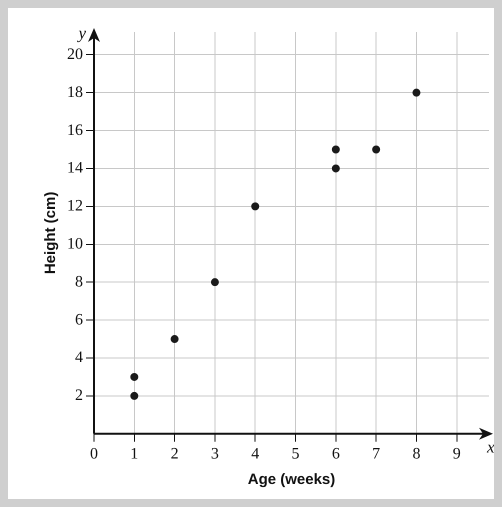  I want to click on x-tick-label: 1, so click(134, 454).